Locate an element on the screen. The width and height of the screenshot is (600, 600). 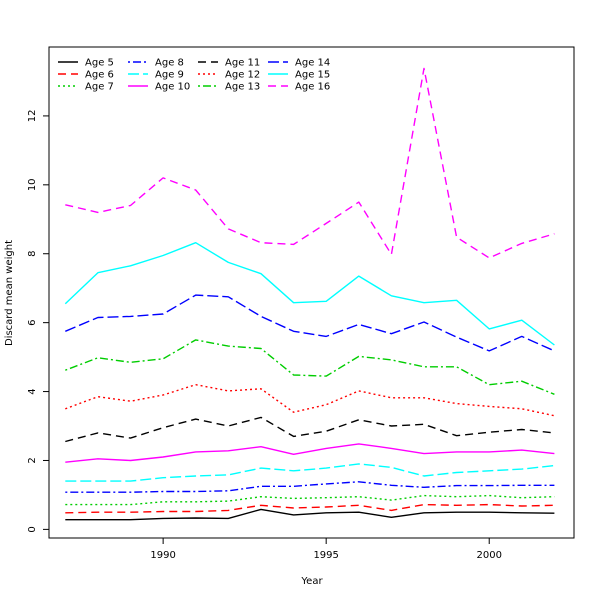
legend-label: Age 9 is located at coordinates (169, 75).